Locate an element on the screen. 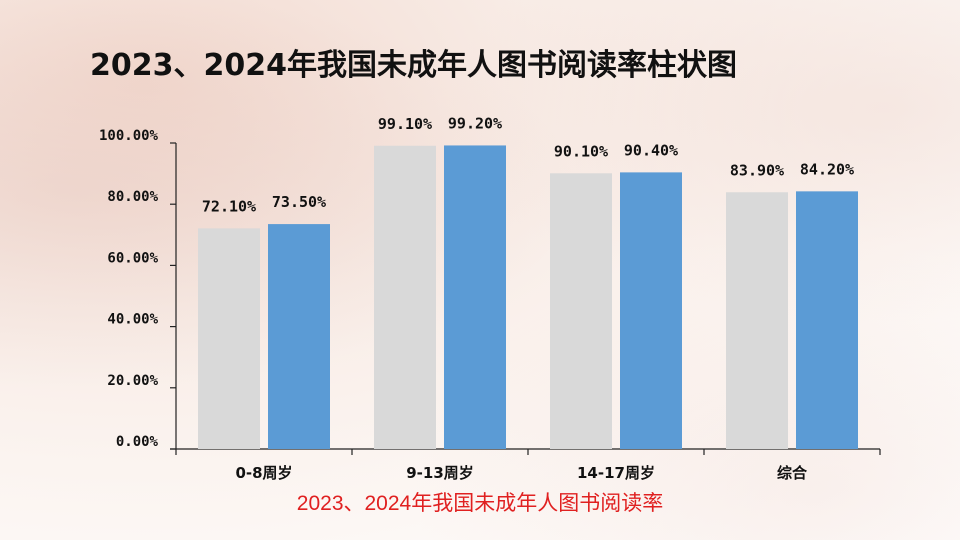 Image resolution: width=960 pixels, height=540 pixels. data-label: 72.10% is located at coordinates (229, 206).